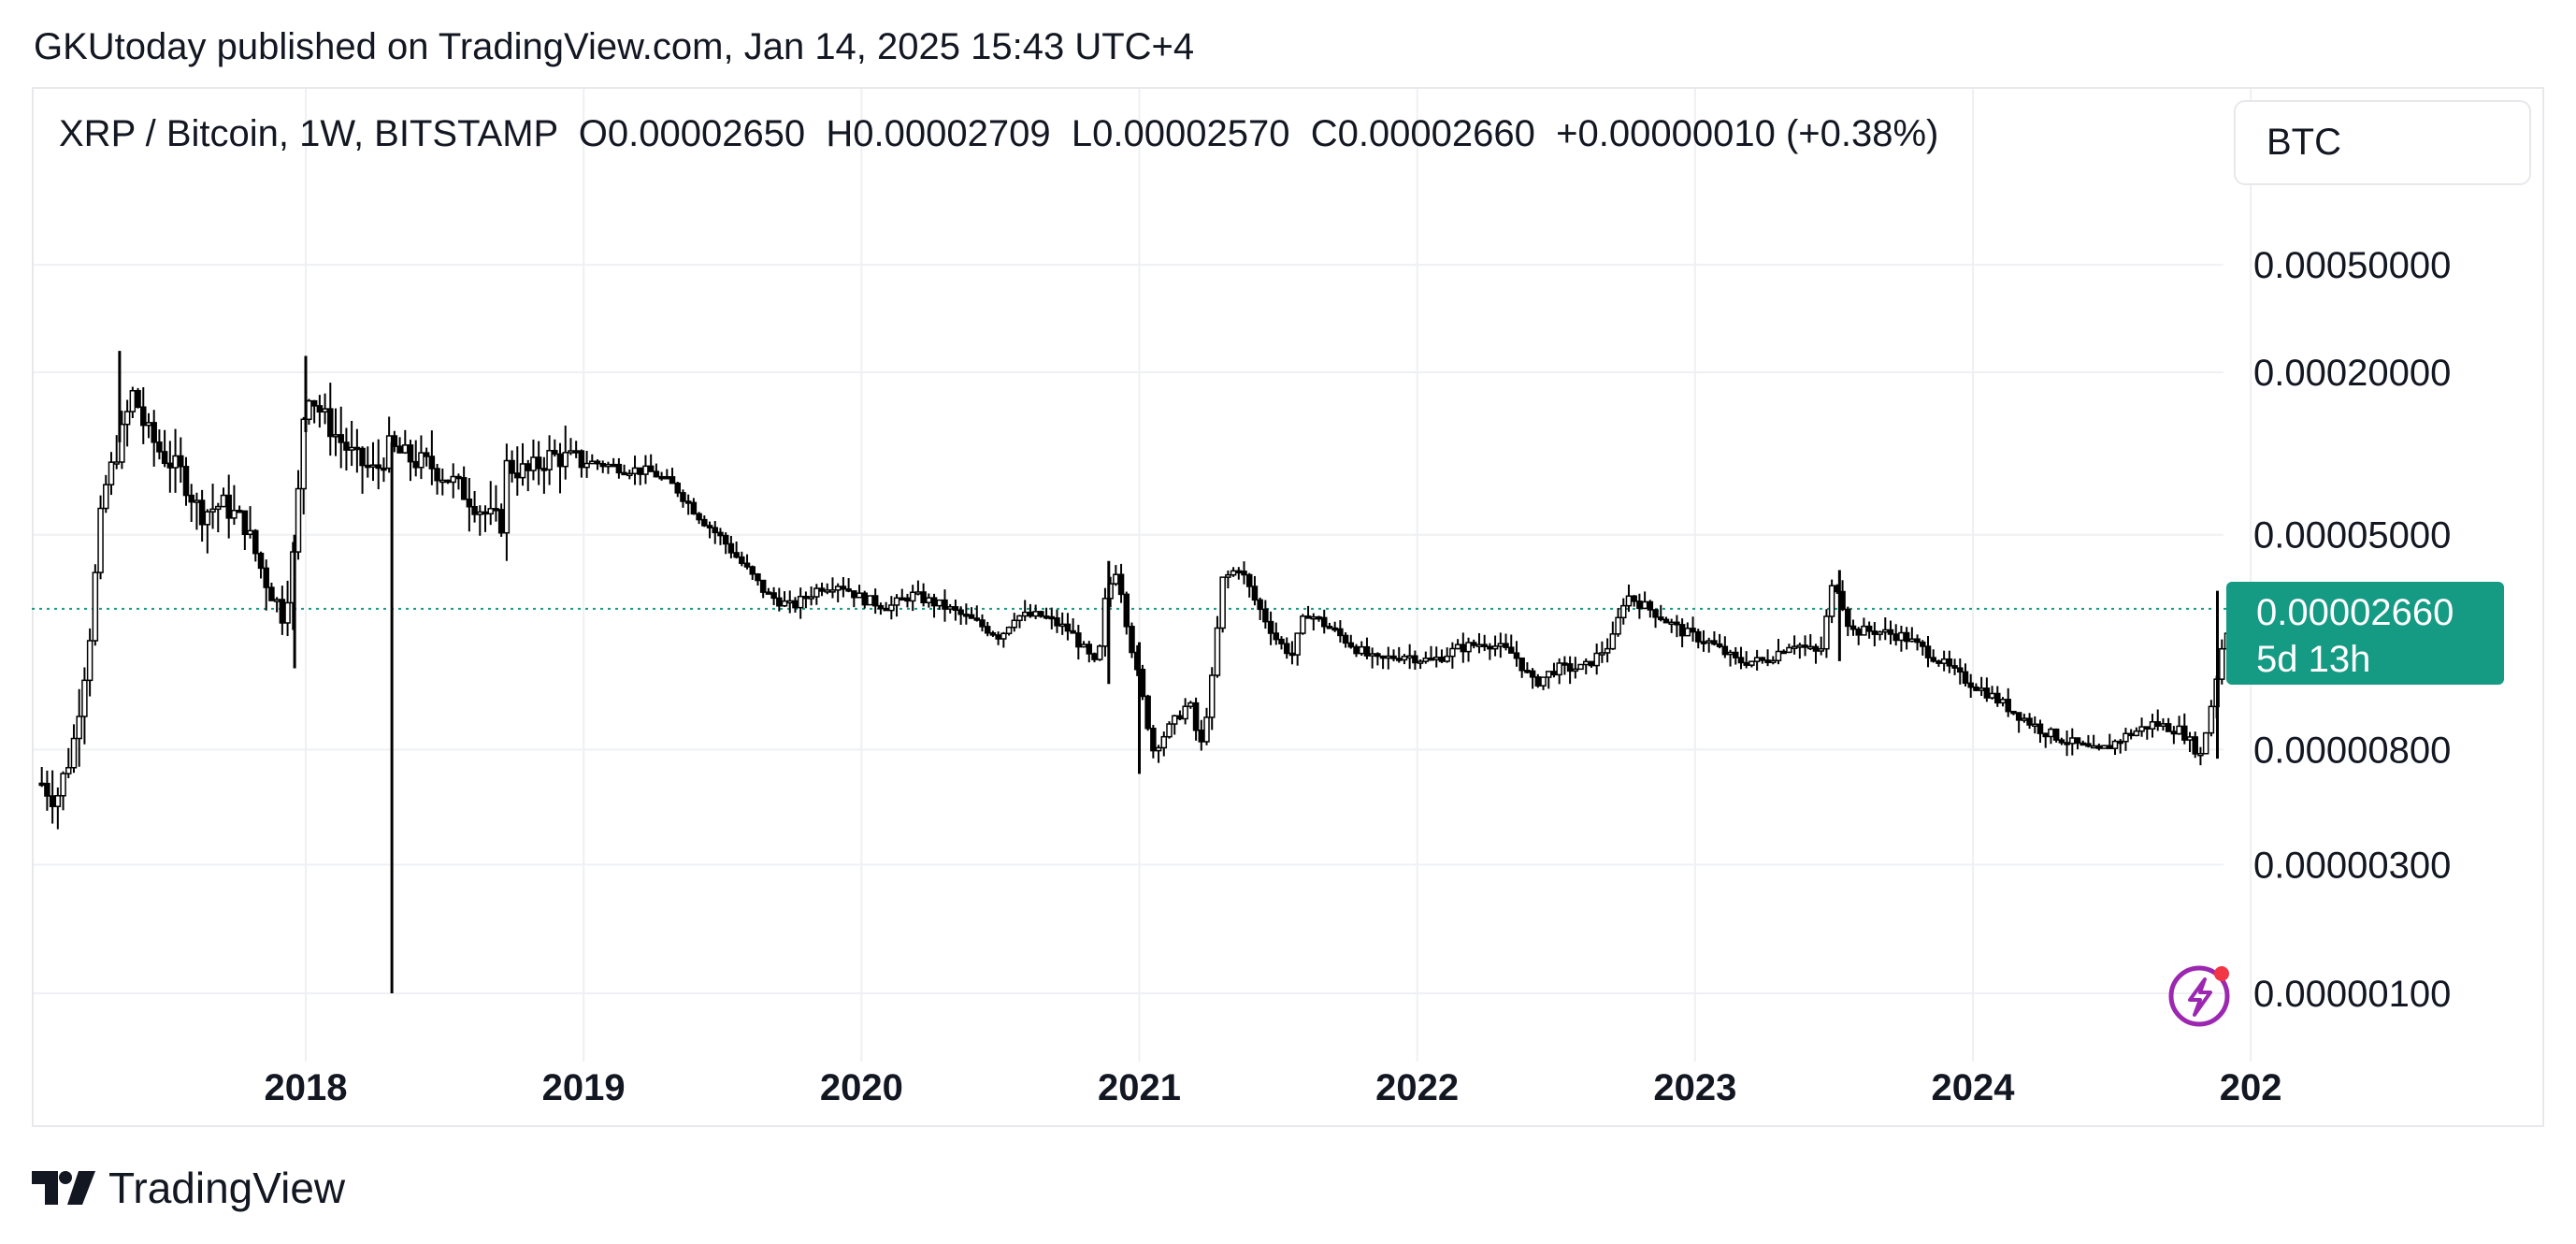 The image size is (2576, 1244). What do you see at coordinates (584, 1087) in the screenshot?
I see `x-tick-label: 2019` at bounding box center [584, 1087].